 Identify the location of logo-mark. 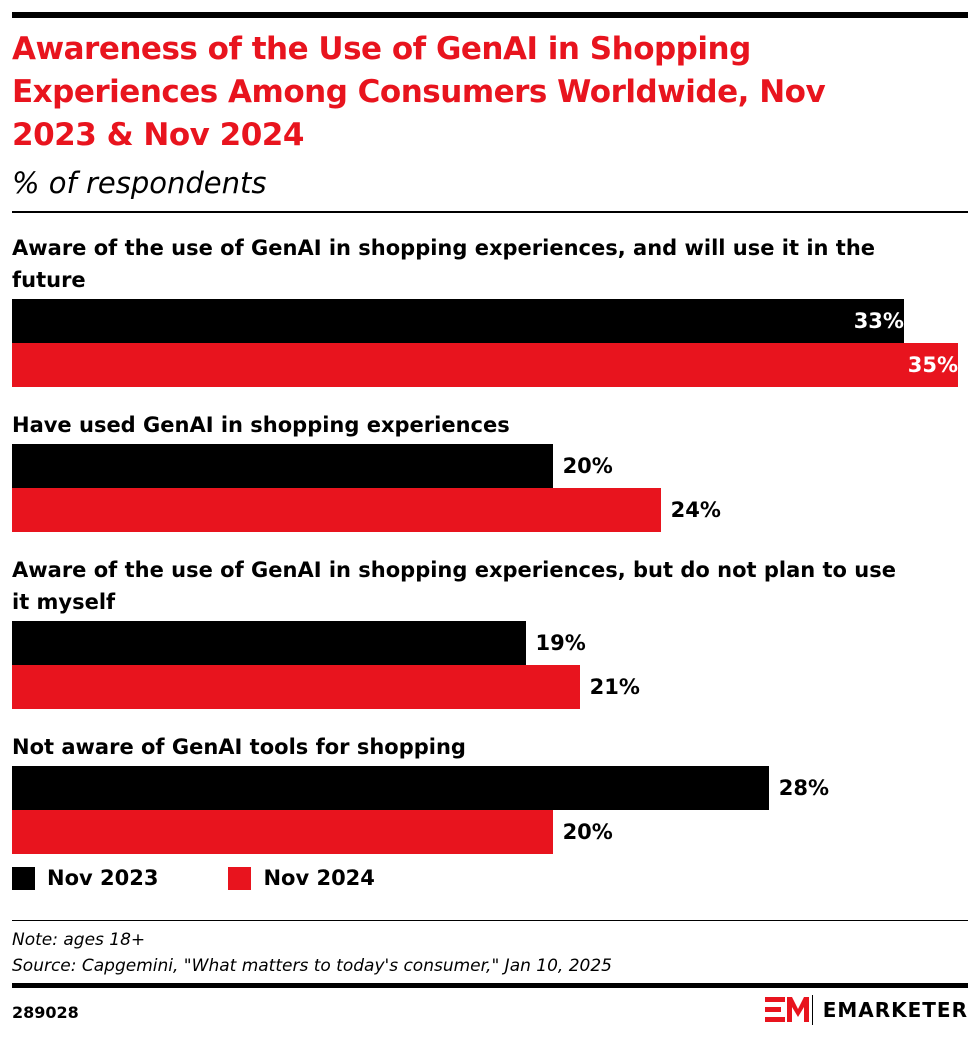
(788, 1010).